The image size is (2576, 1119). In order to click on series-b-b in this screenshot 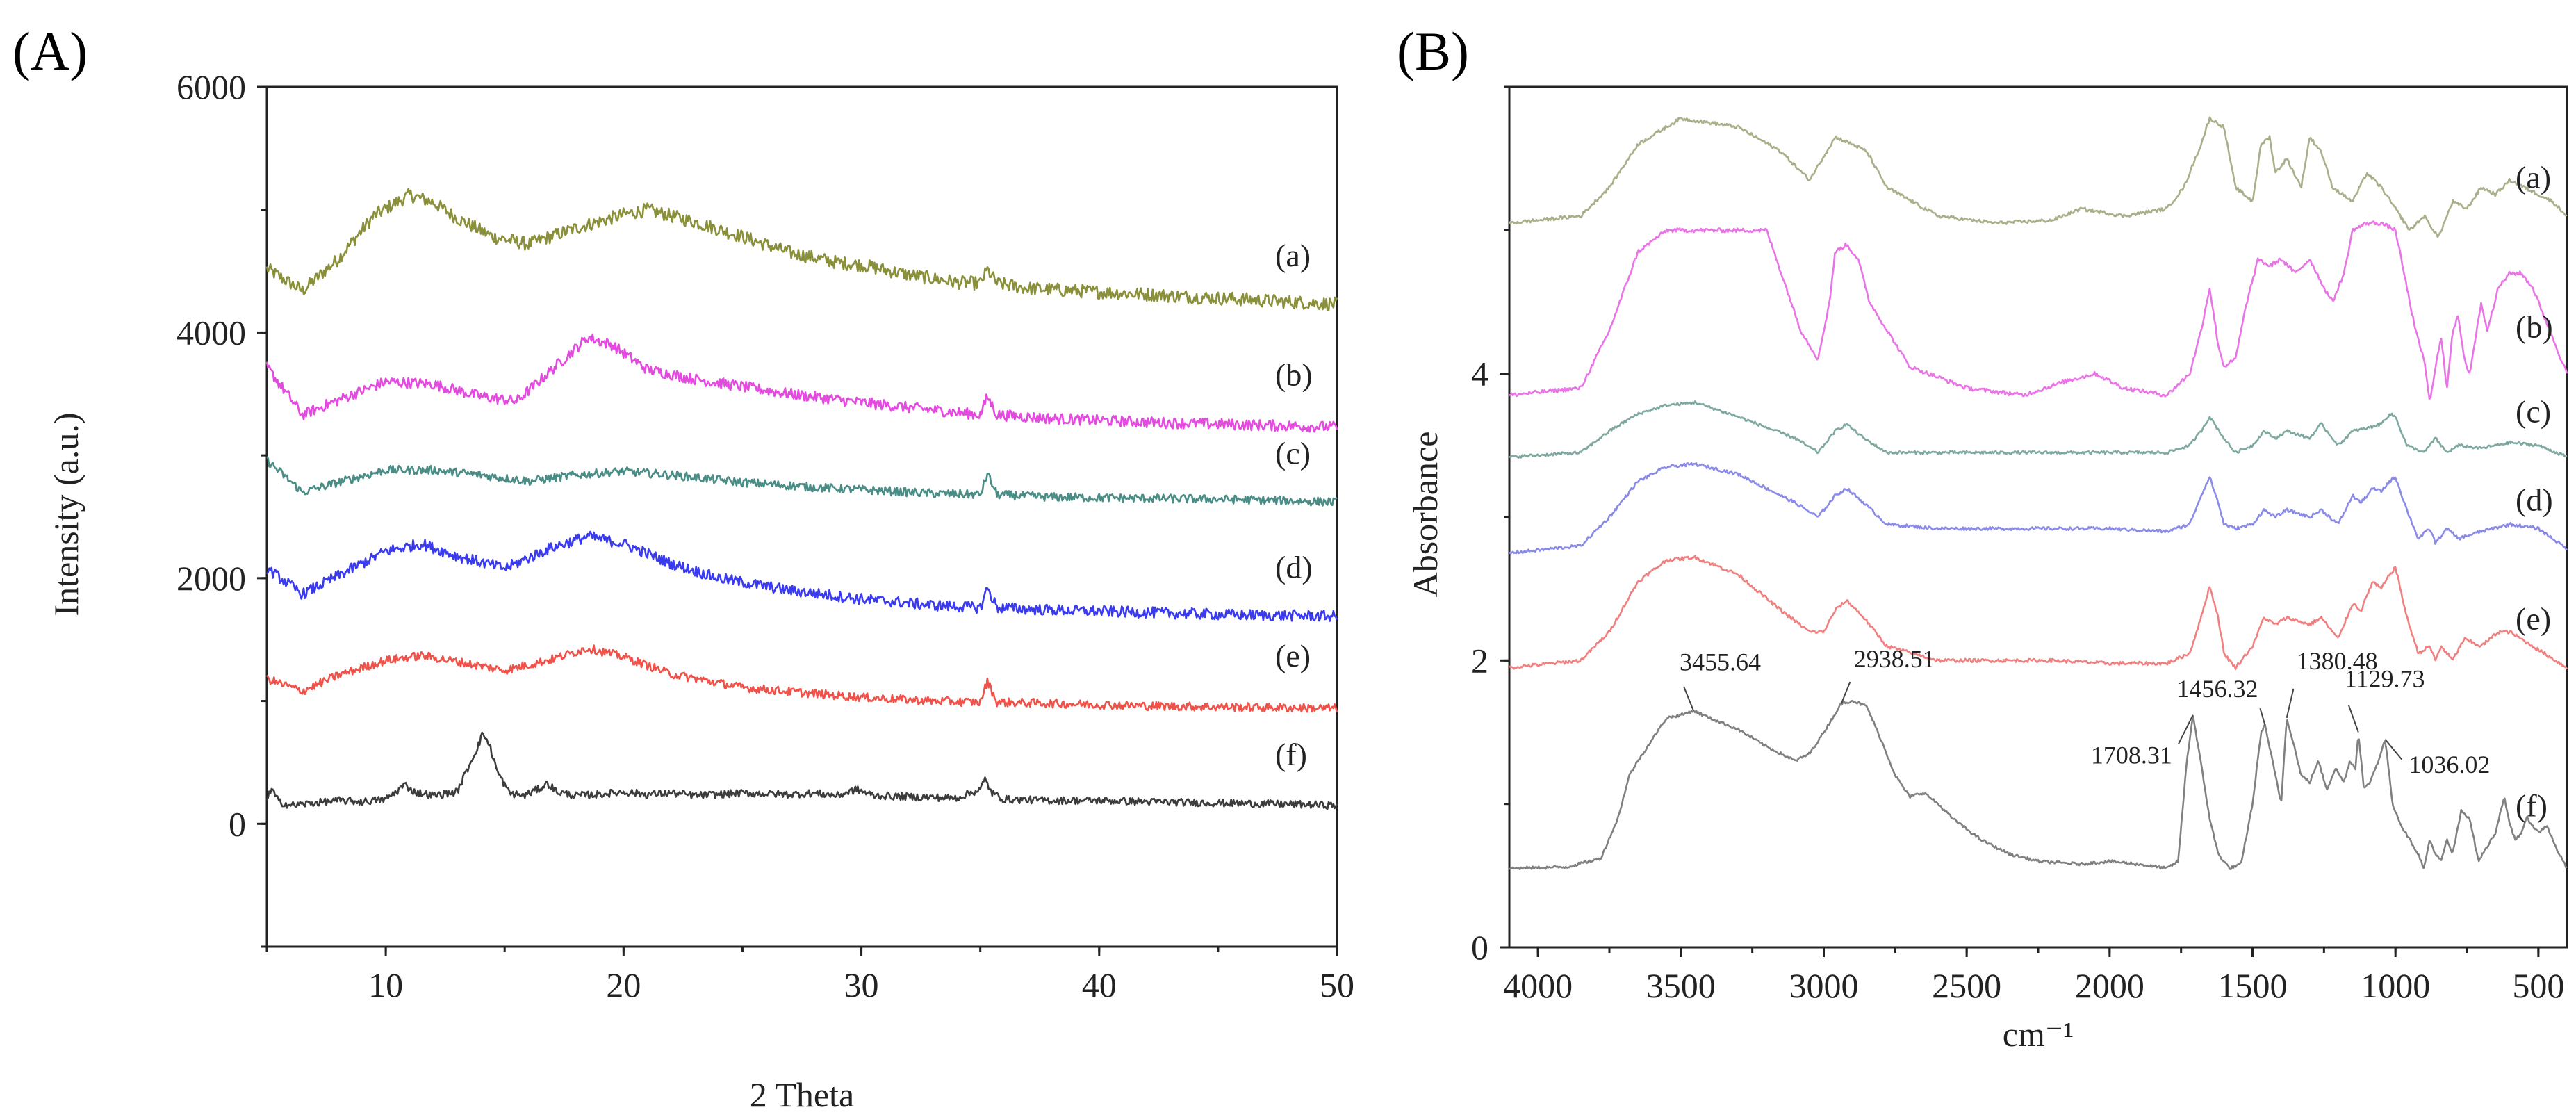, I will do `click(2038, 310)`.